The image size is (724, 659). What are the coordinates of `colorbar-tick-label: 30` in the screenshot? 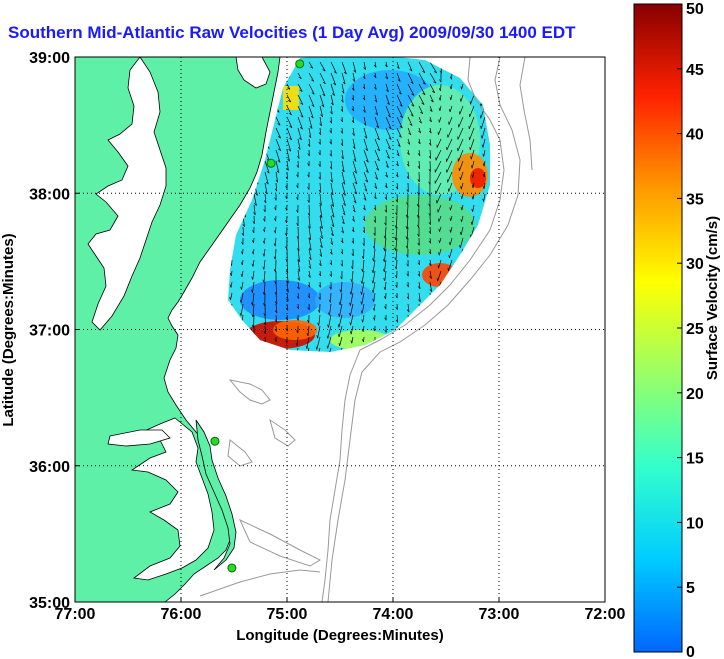 It's located at (695, 264).